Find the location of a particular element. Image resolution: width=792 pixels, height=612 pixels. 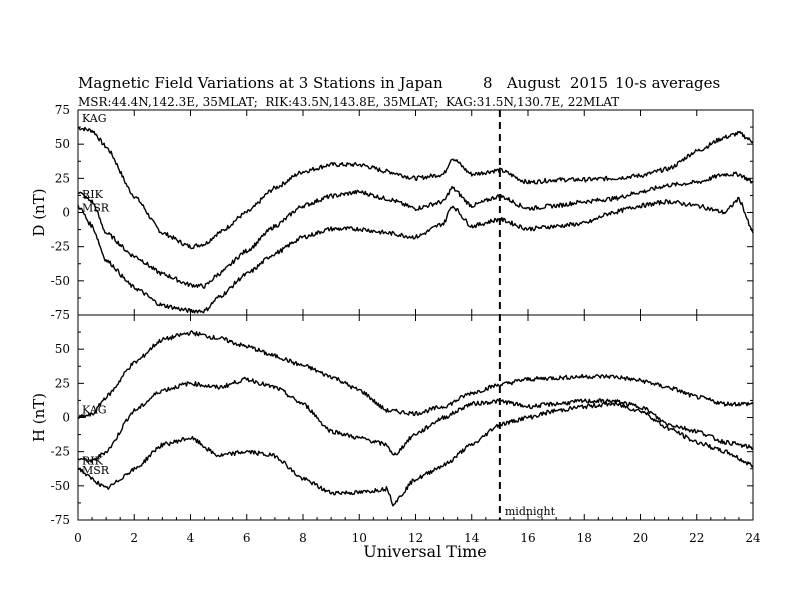

x-tick-label: 10 is located at coordinates (359, 538).